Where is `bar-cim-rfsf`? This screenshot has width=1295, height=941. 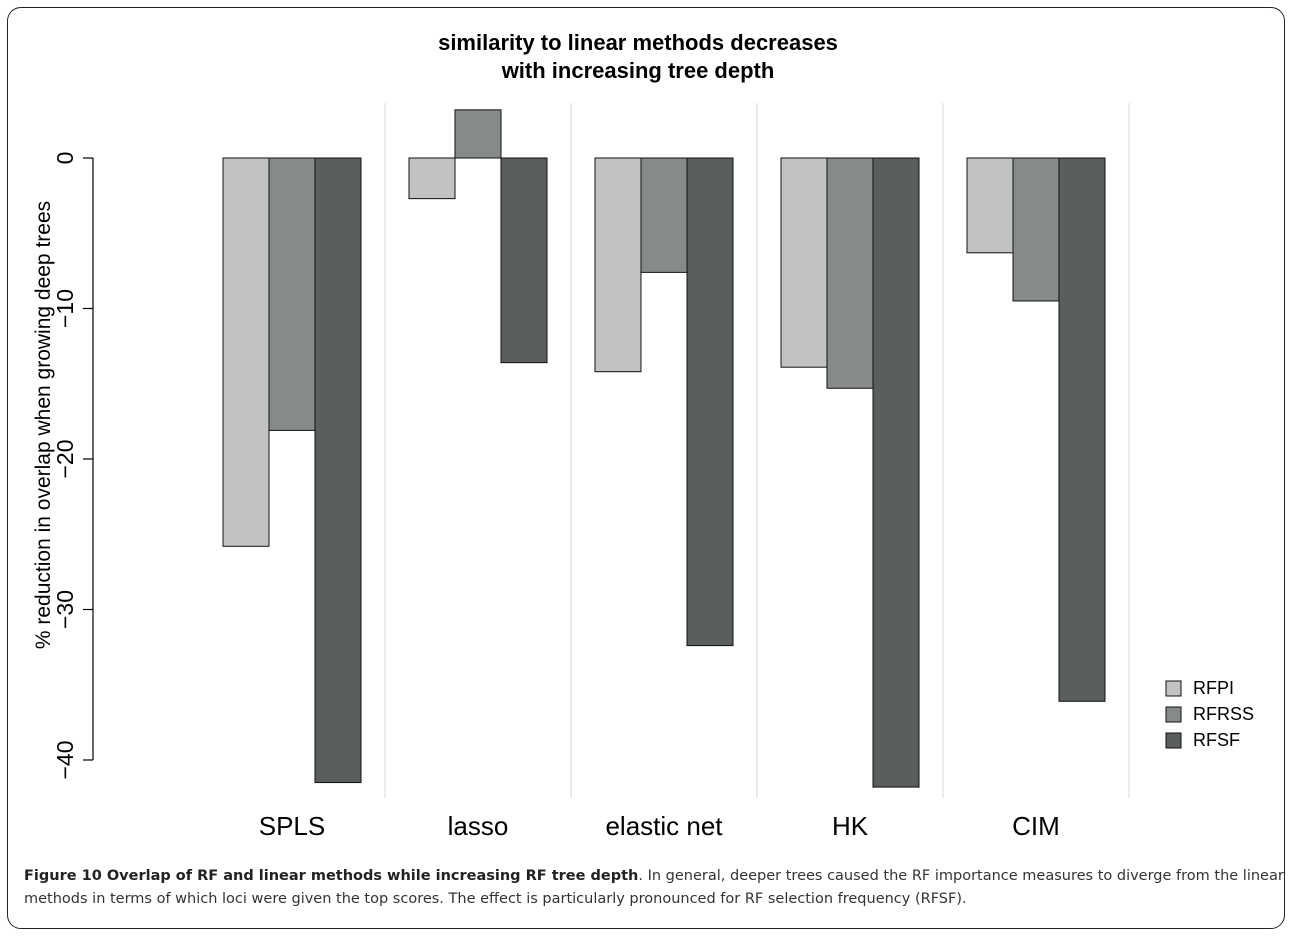 bar-cim-rfsf is located at coordinates (1082, 429).